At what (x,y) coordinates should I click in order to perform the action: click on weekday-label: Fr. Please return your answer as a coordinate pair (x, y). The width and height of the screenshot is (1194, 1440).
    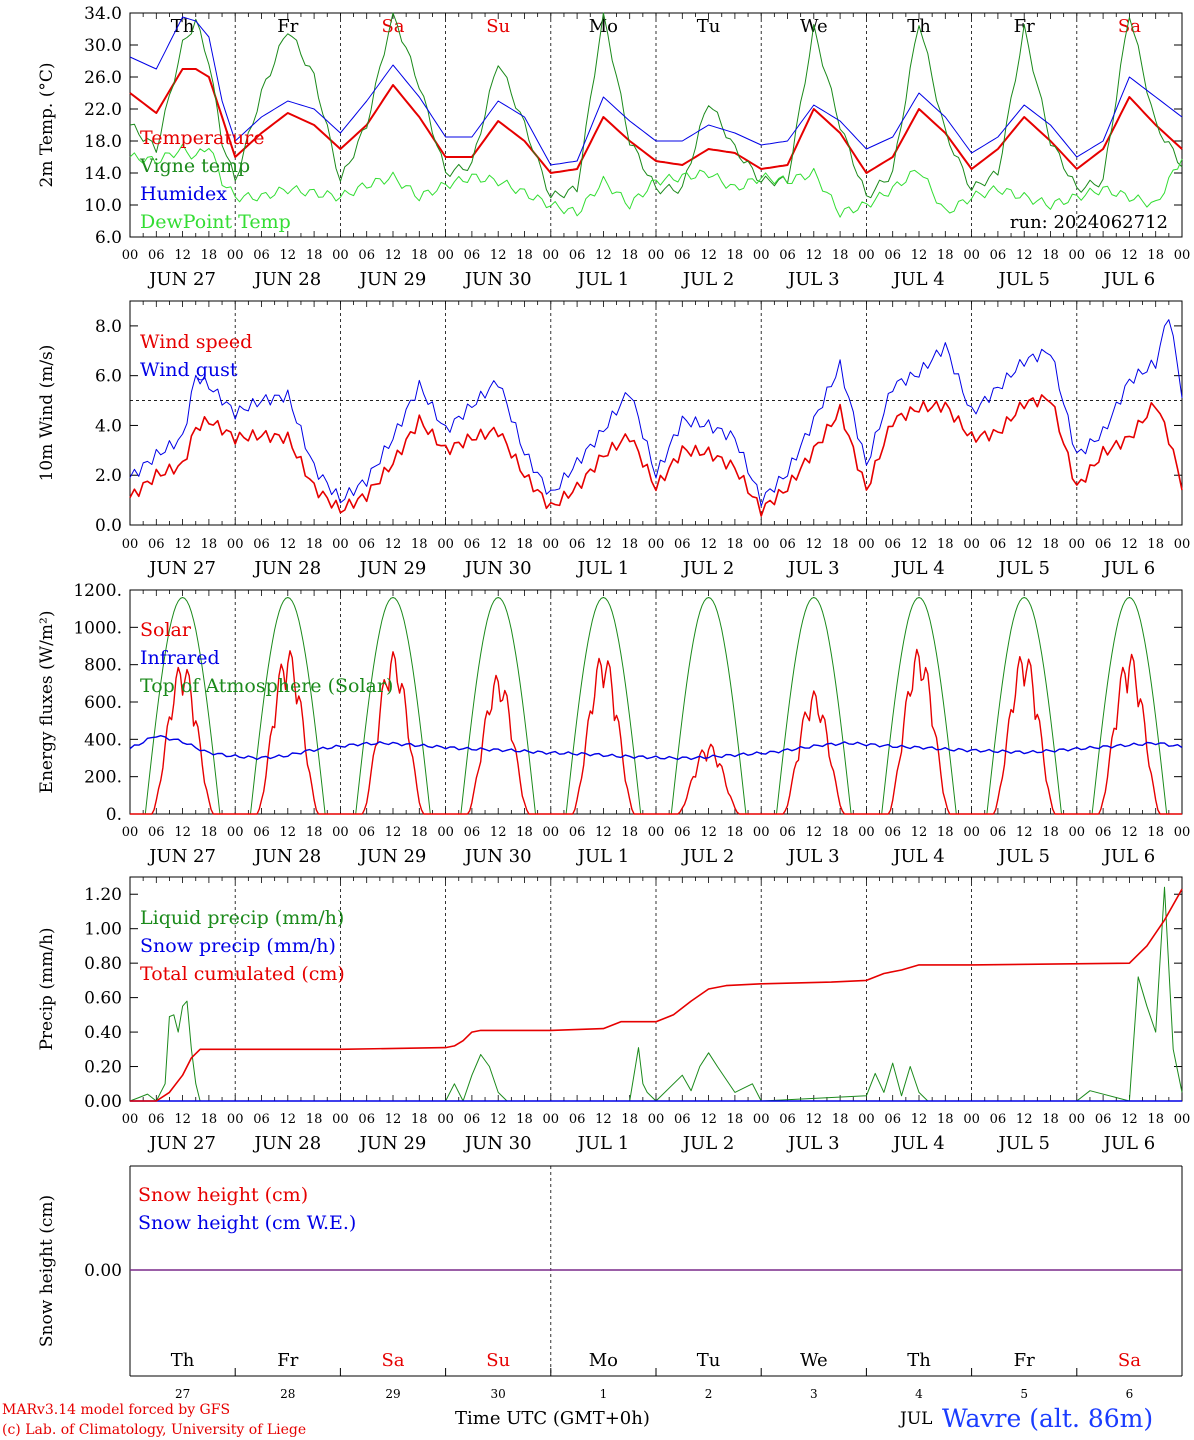
    Looking at the image, I should click on (1024, 1360).